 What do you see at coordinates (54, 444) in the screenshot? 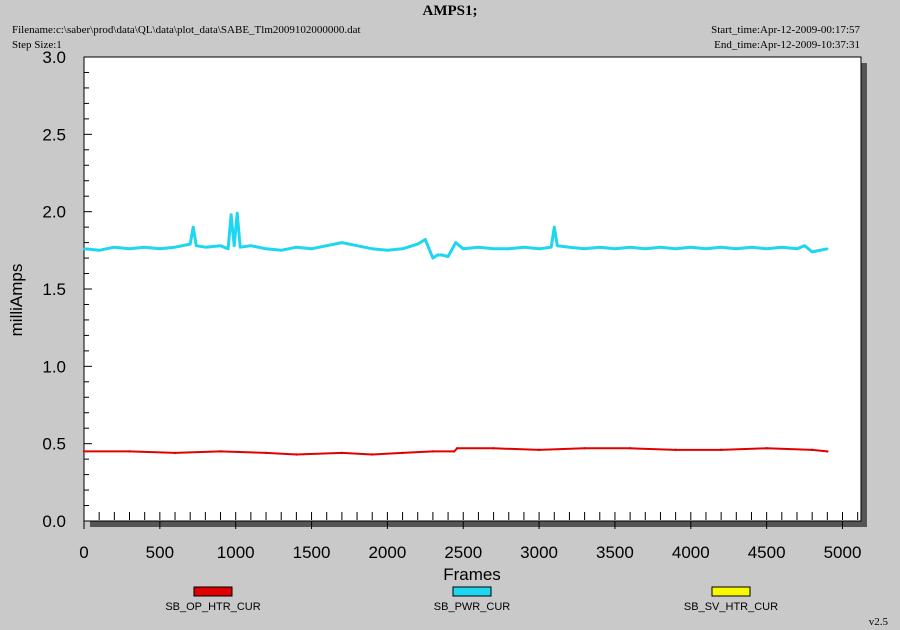
I see `y-tick-label: 0.5` at bounding box center [54, 444].